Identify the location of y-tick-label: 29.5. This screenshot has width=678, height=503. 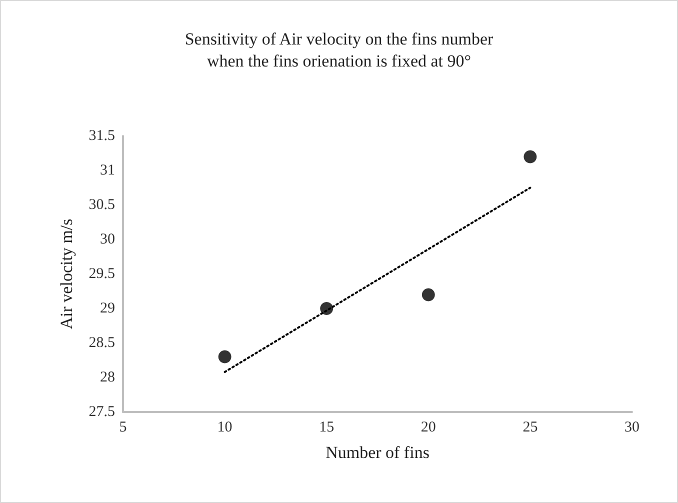
(101, 274).